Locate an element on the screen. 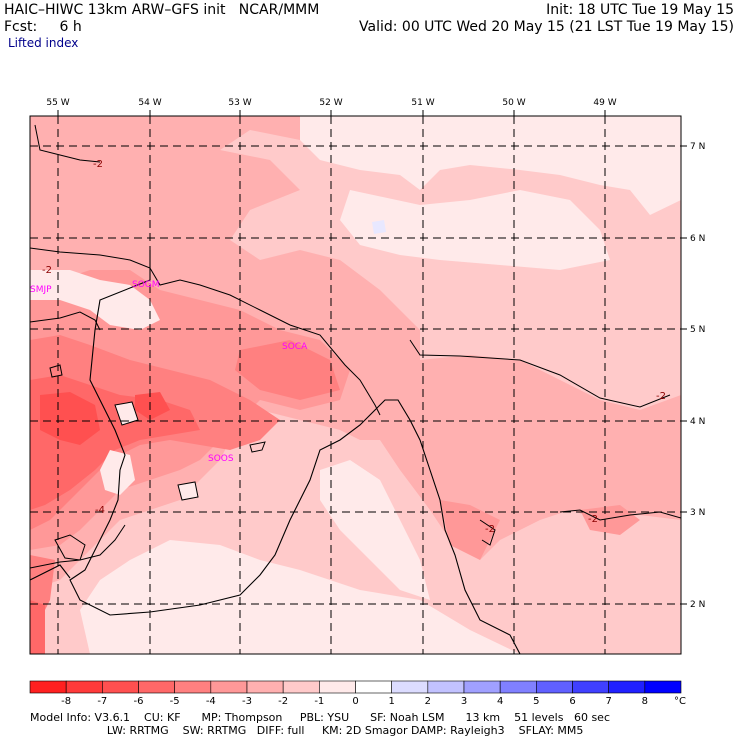 The width and height of the screenshot is (740, 740). lat-label: 2 N is located at coordinates (697, 605).